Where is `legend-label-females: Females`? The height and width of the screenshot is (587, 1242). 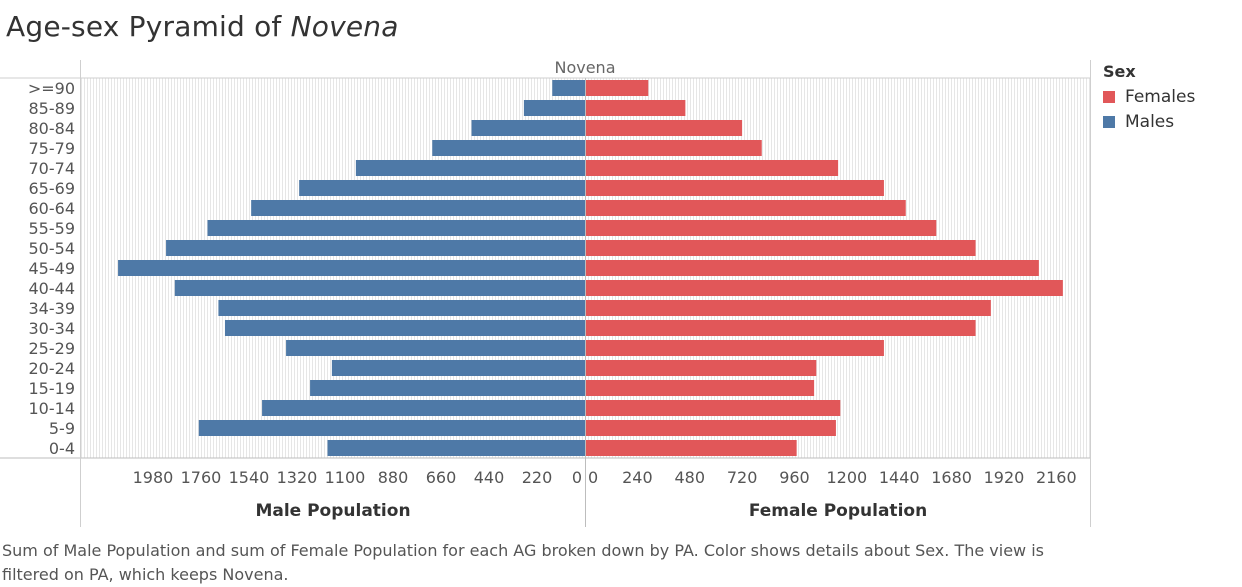
legend-label-females: Females is located at coordinates (1160, 96).